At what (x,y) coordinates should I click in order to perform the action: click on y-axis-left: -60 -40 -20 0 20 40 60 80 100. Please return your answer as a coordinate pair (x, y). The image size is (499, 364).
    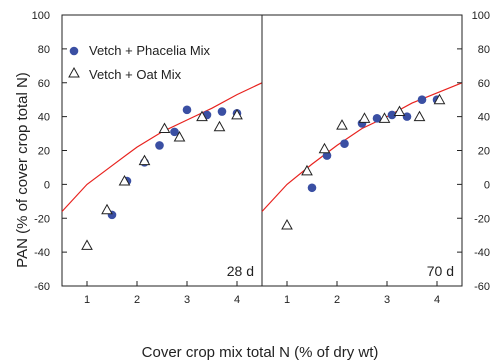
    Looking at the image, I should click on (49, 151).